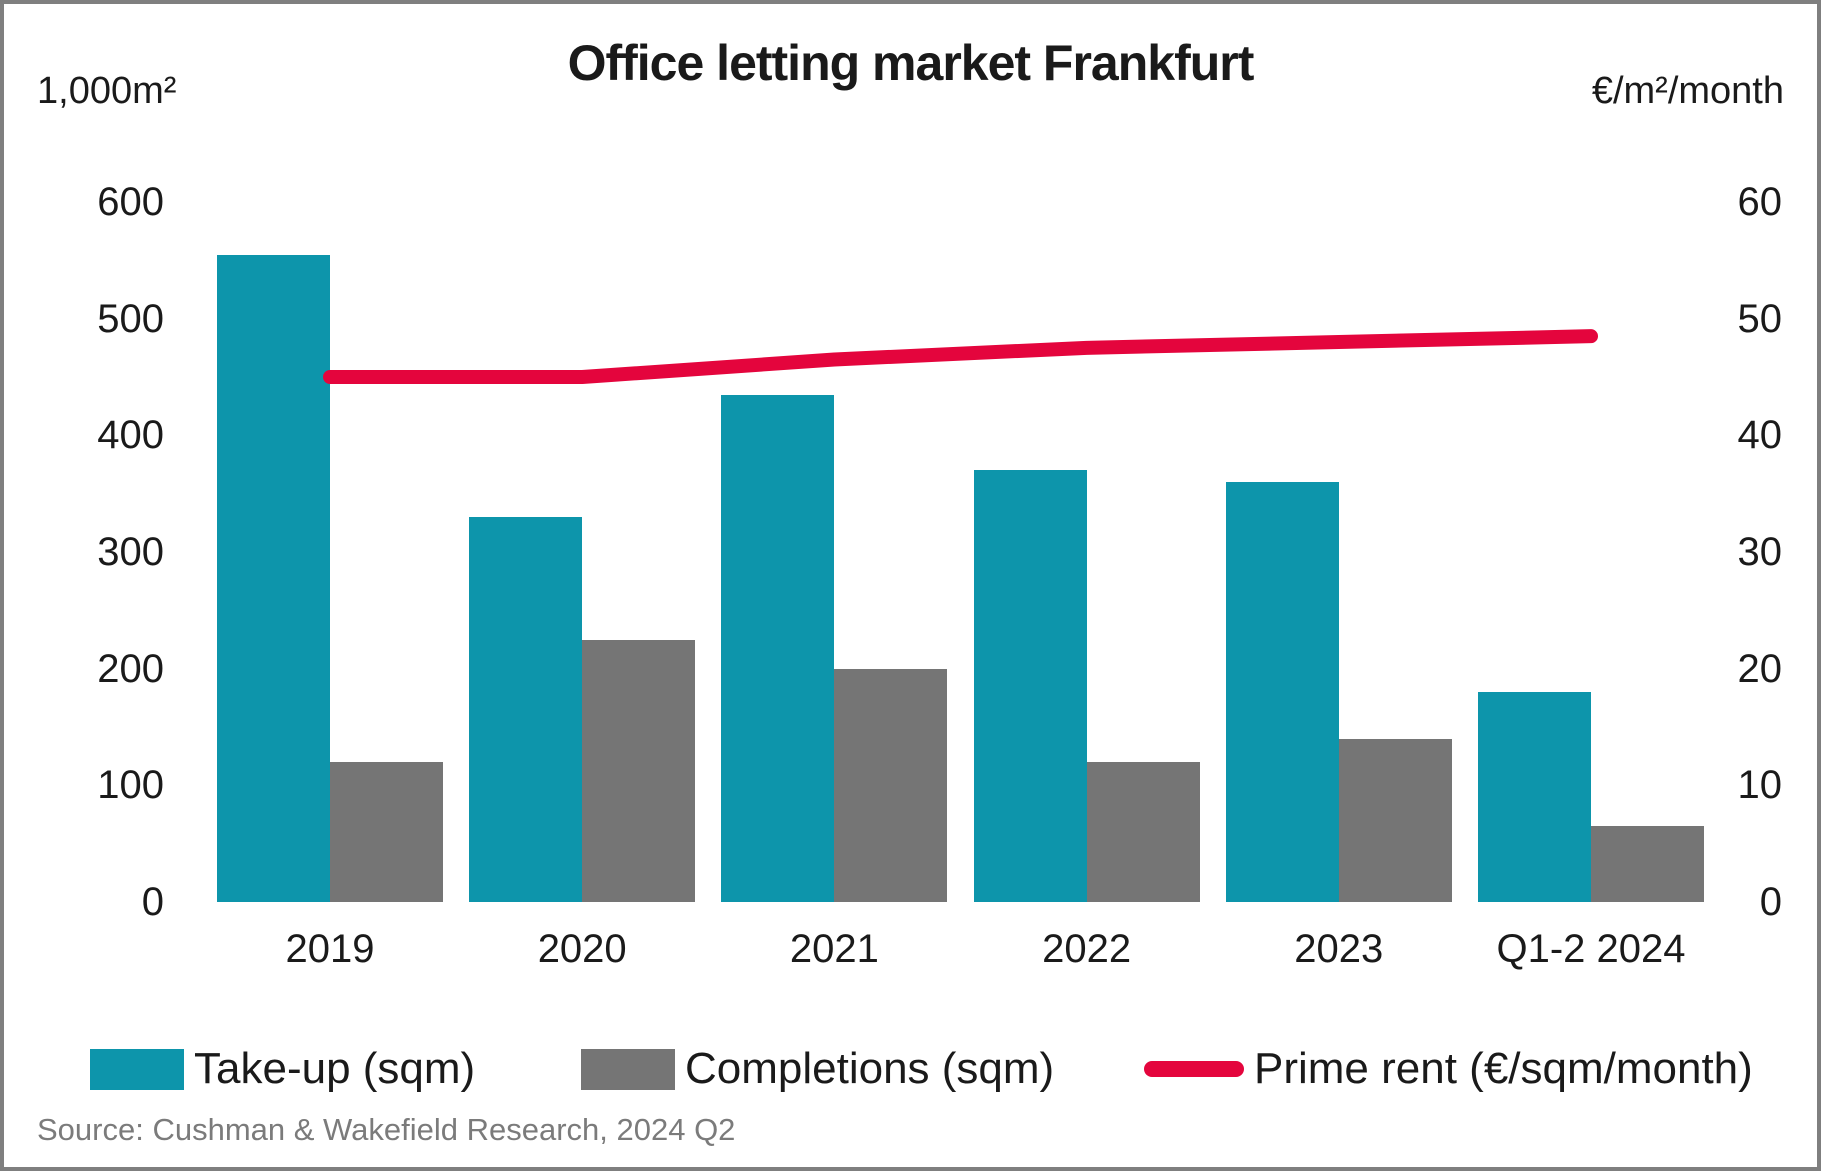 The height and width of the screenshot is (1171, 1821). I want to click on completions-bar-Q1-2 2024, so click(1647, 864).